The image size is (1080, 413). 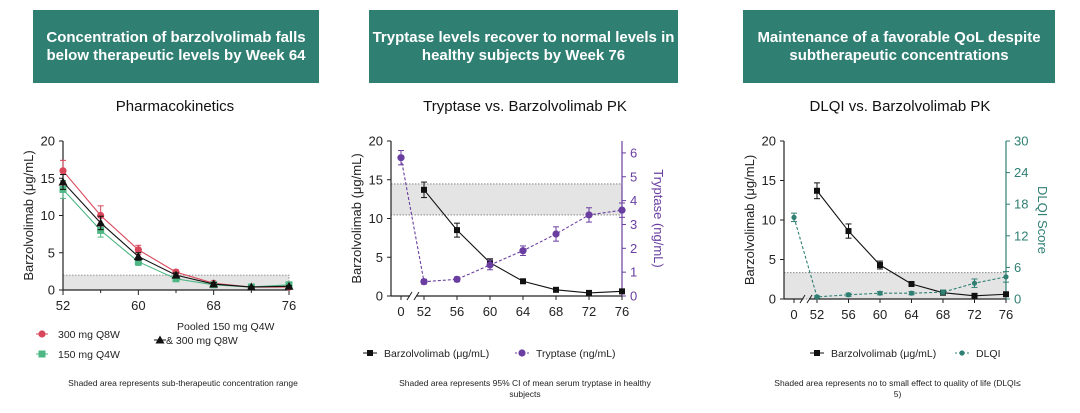 I want to click on legend-label: 300 mg Q8W, so click(x=89, y=335).